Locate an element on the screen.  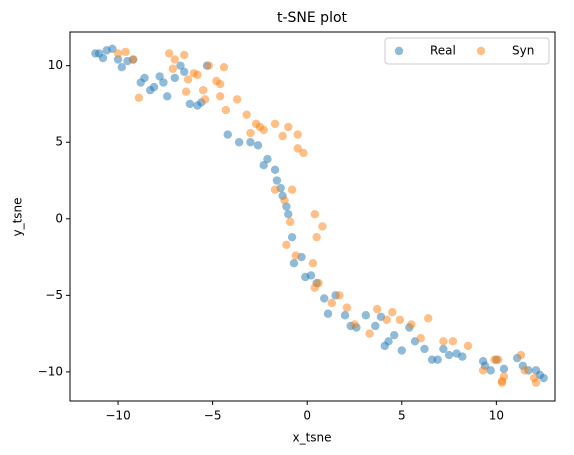
x-axis-label: x_tsne is located at coordinates (311, 438).